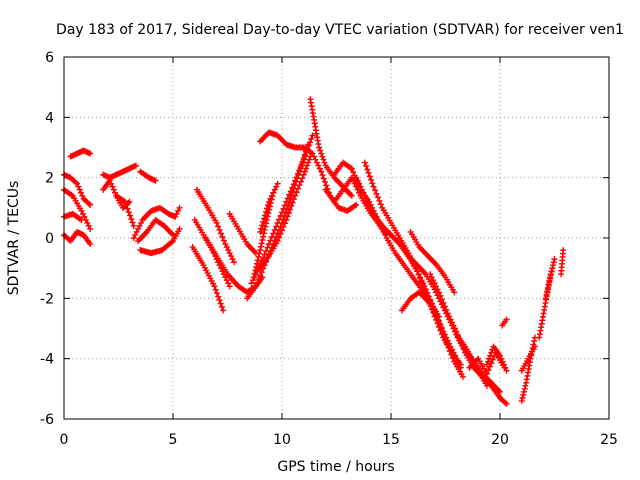  Describe the element at coordinates (47, 299) in the screenshot. I see `y-tick-label: -2` at that location.